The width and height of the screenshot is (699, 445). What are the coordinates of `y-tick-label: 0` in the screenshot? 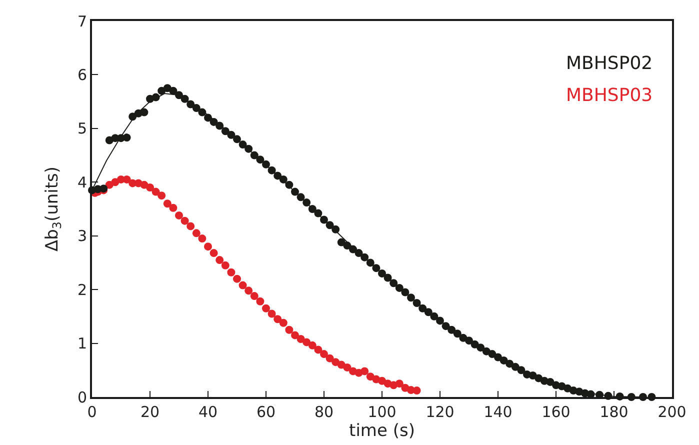 It's located at (82, 397).